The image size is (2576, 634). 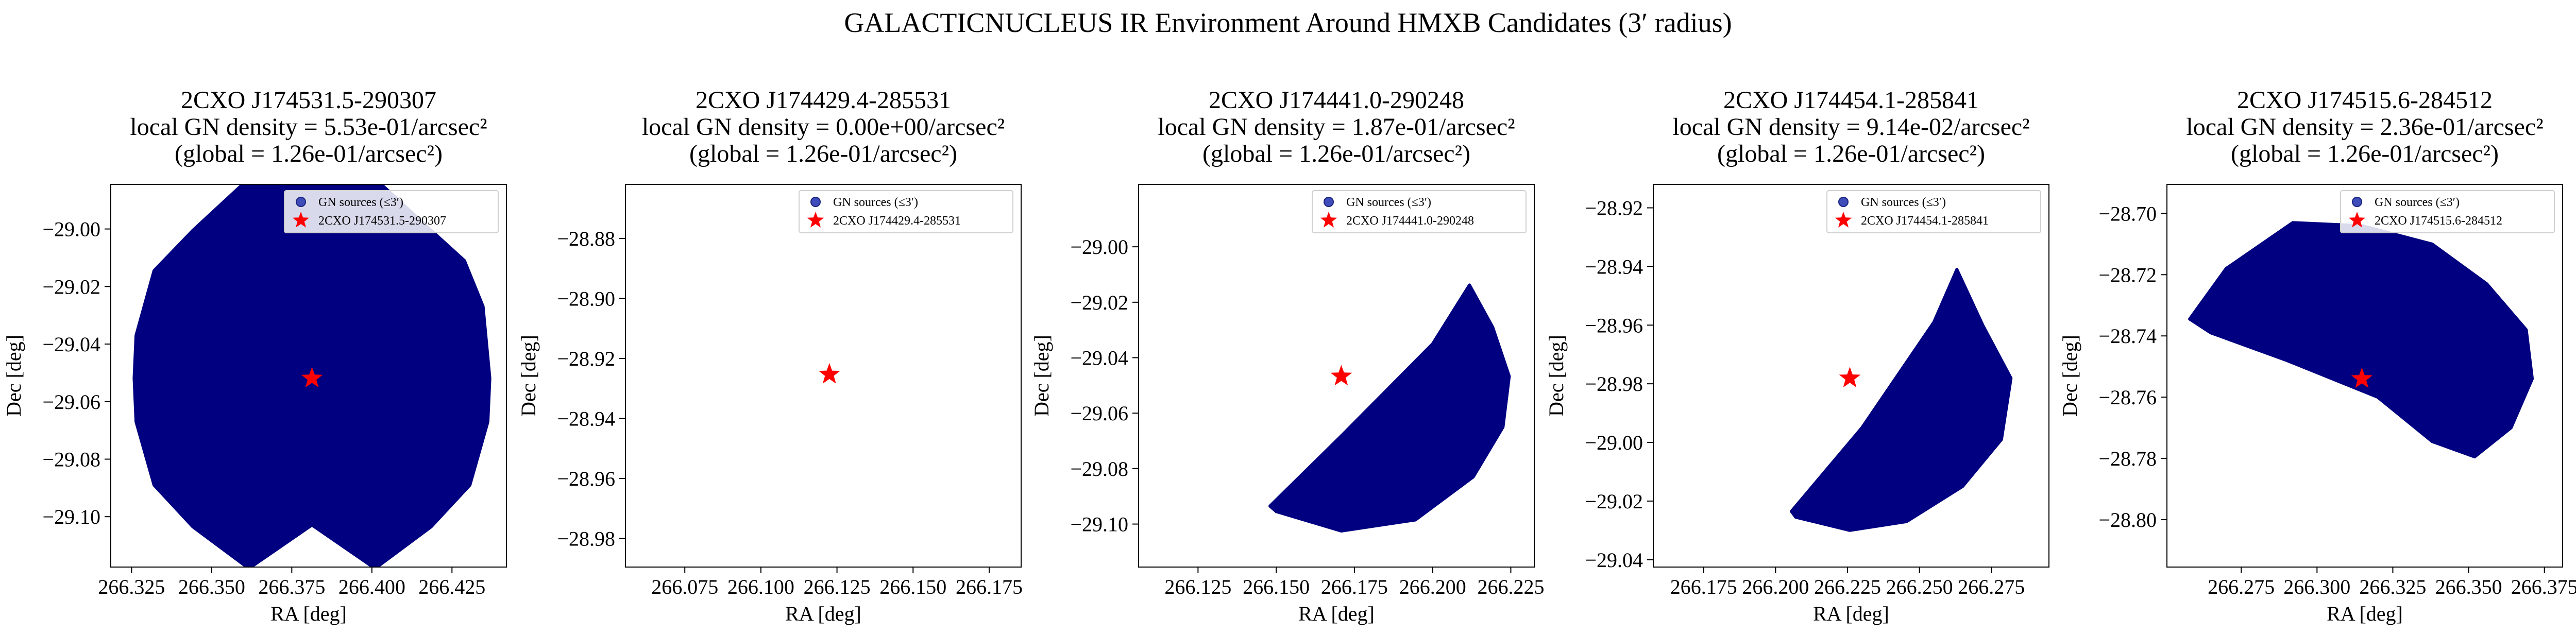 I want to click on y-tick-label: −28.80, so click(x=2128, y=520).